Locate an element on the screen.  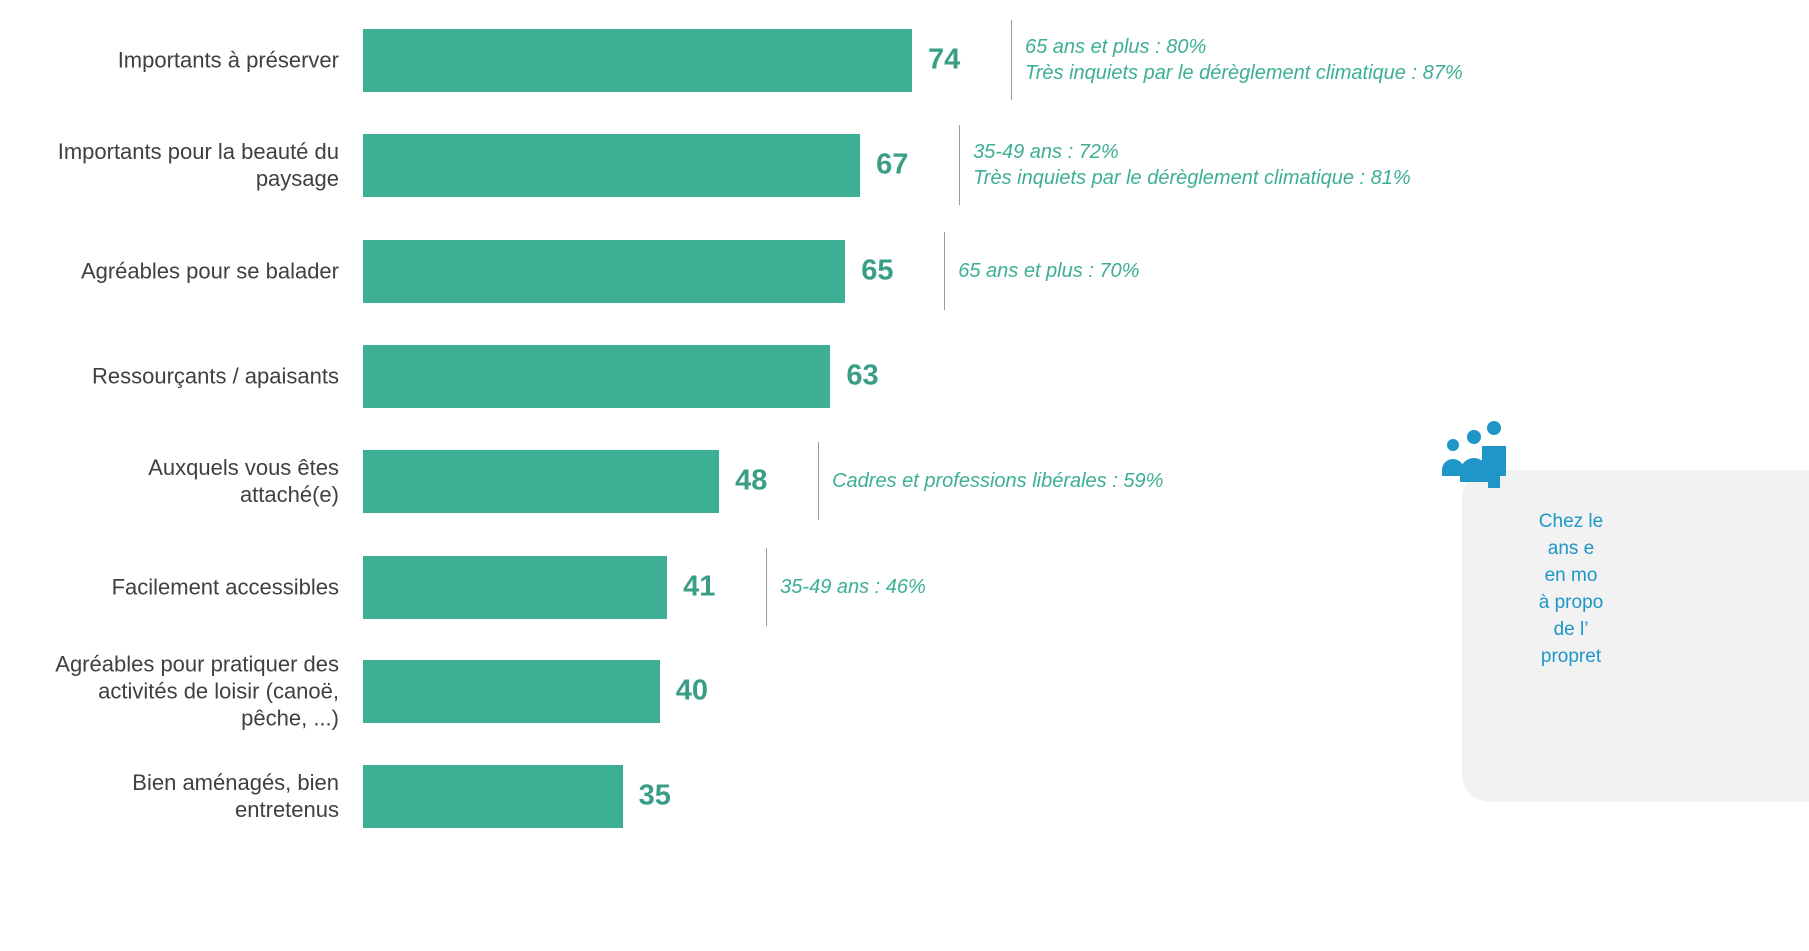
callout-box is located at coordinates (1635, 636).